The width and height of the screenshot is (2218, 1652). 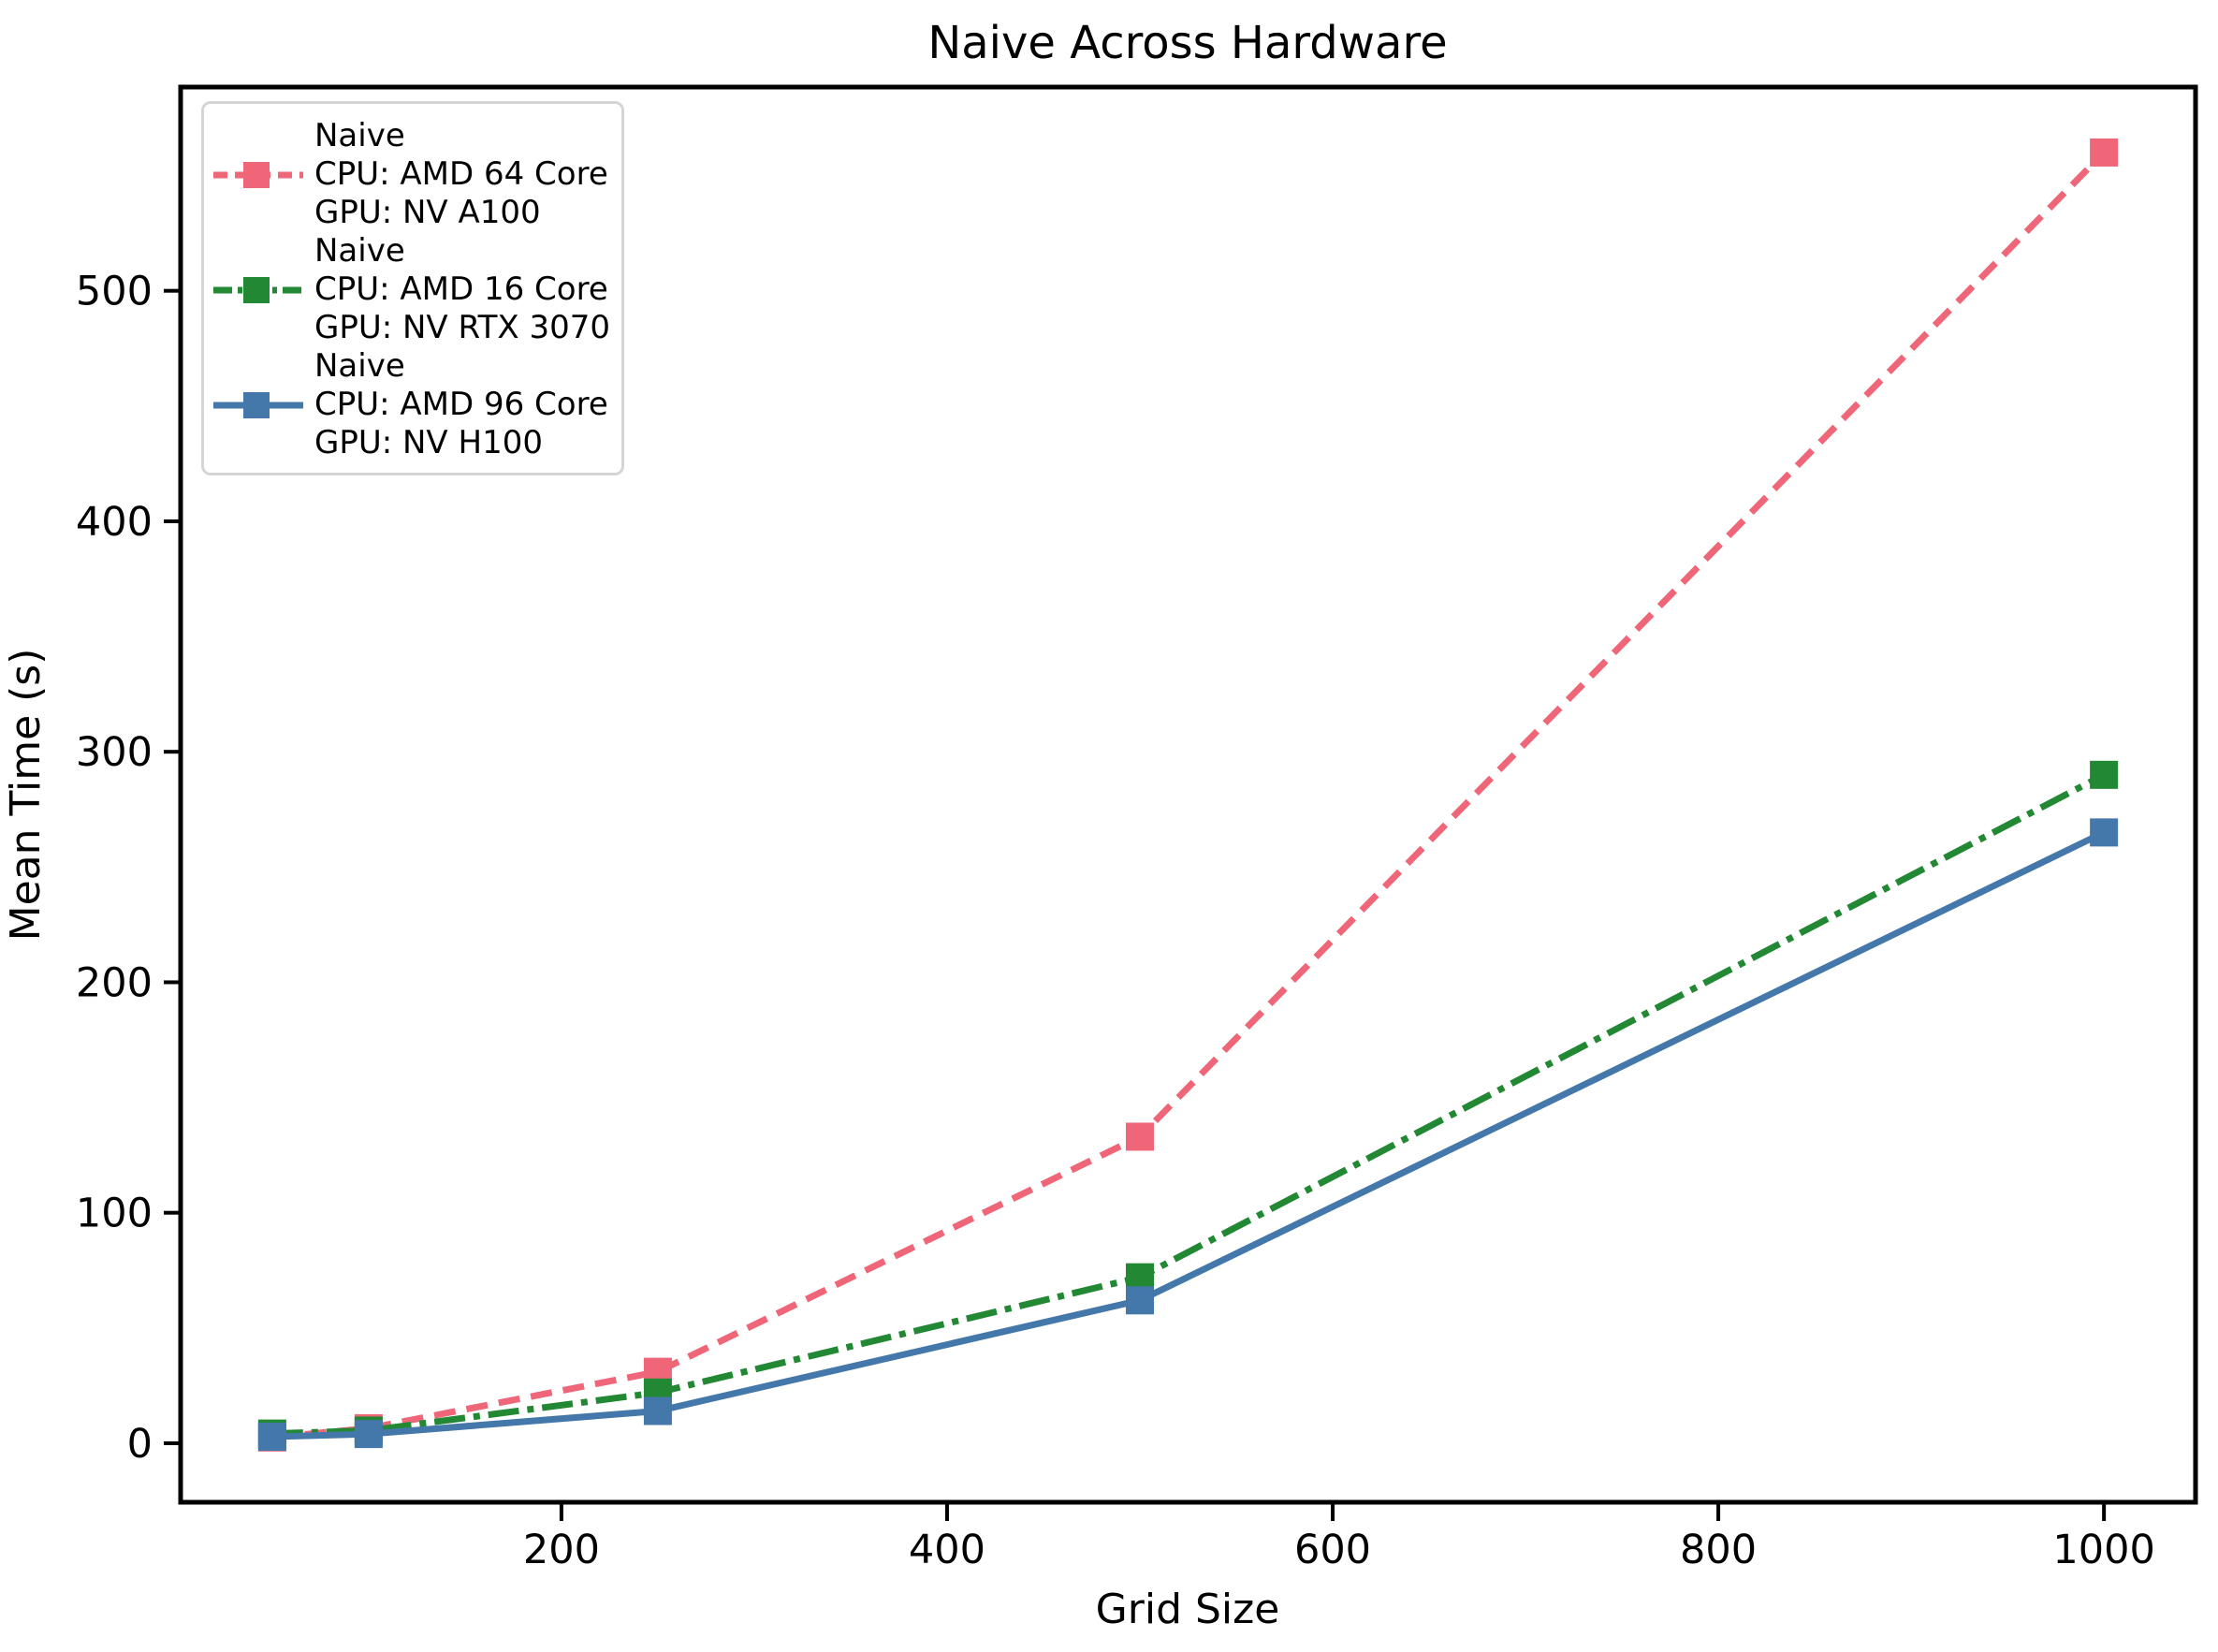 I want to click on x-tick-label: 1000, so click(x=2103, y=1550).